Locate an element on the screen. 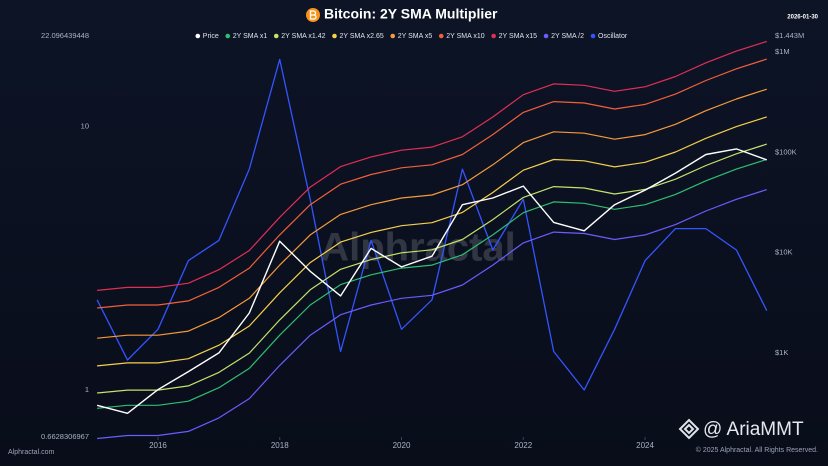  legend-label: Oscillator is located at coordinates (613, 36).